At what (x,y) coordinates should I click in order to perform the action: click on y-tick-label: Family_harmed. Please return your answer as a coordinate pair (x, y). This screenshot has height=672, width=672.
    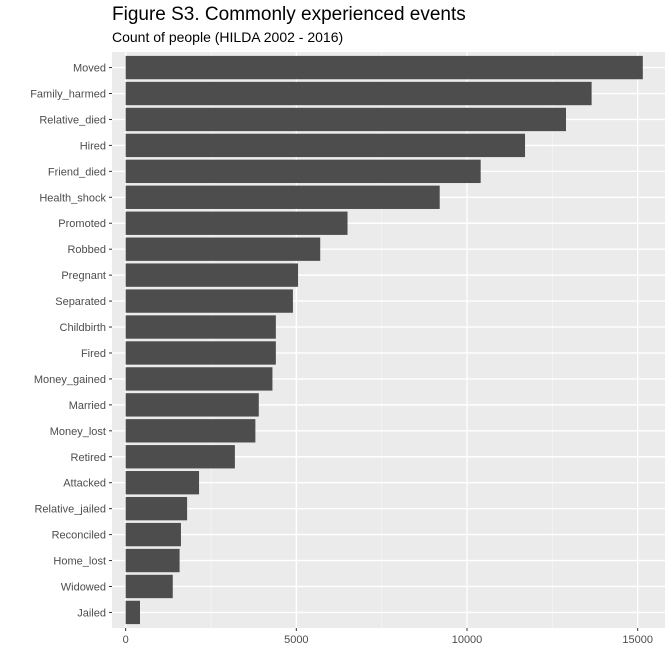
    Looking at the image, I should click on (68, 95).